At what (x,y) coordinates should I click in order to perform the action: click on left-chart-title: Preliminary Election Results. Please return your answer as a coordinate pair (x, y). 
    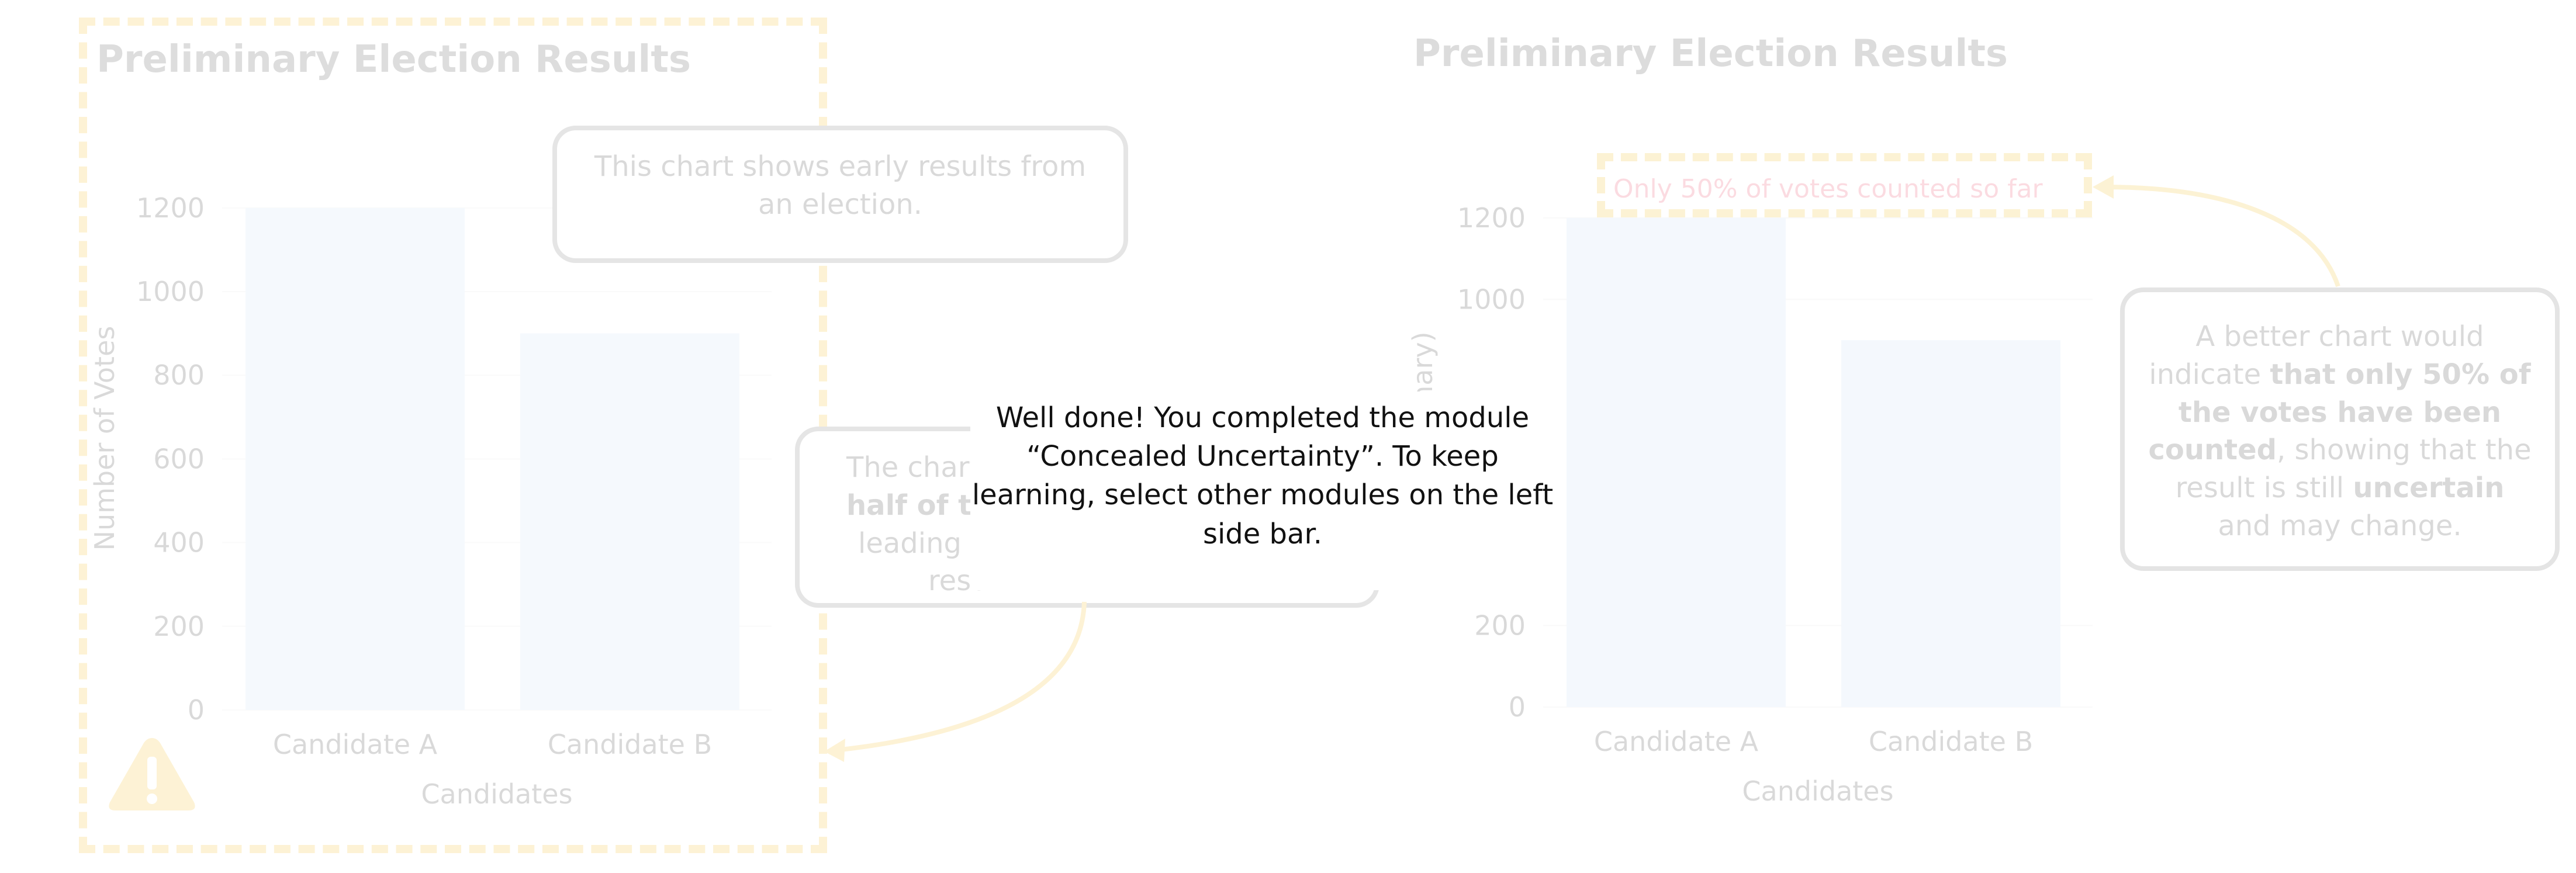
    Looking at the image, I should click on (393, 59).